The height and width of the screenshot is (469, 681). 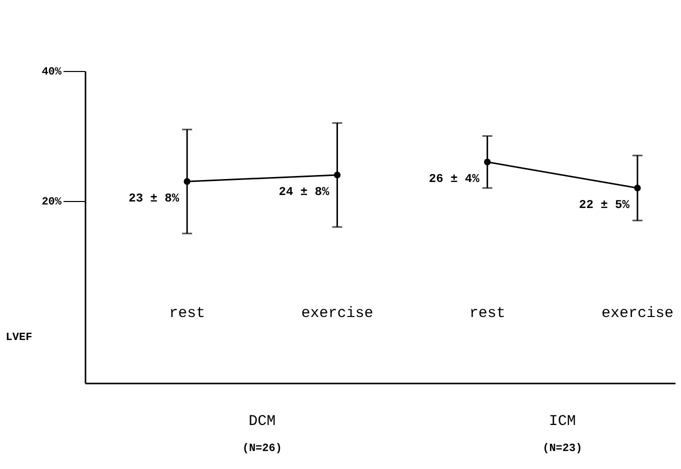 What do you see at coordinates (454, 179) in the screenshot?
I see `data-label: 26 ± 4%` at bounding box center [454, 179].